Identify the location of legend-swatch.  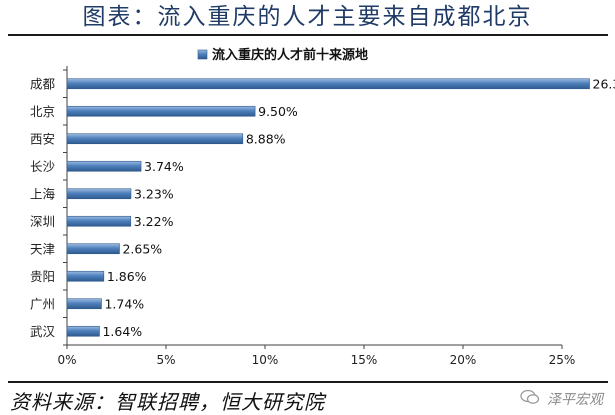
(202, 54).